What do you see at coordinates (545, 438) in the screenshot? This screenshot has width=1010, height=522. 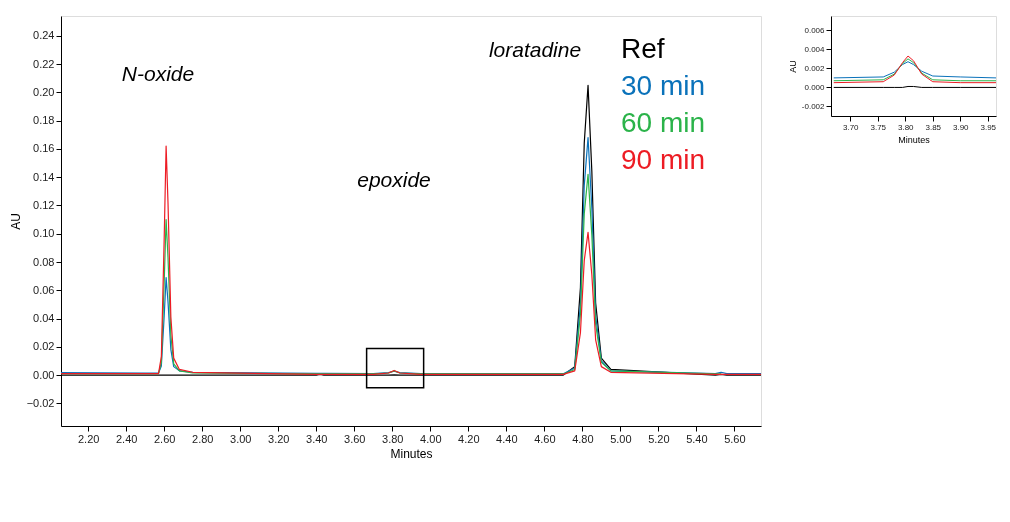 I see `x-tick-label: 4.60` at bounding box center [545, 438].